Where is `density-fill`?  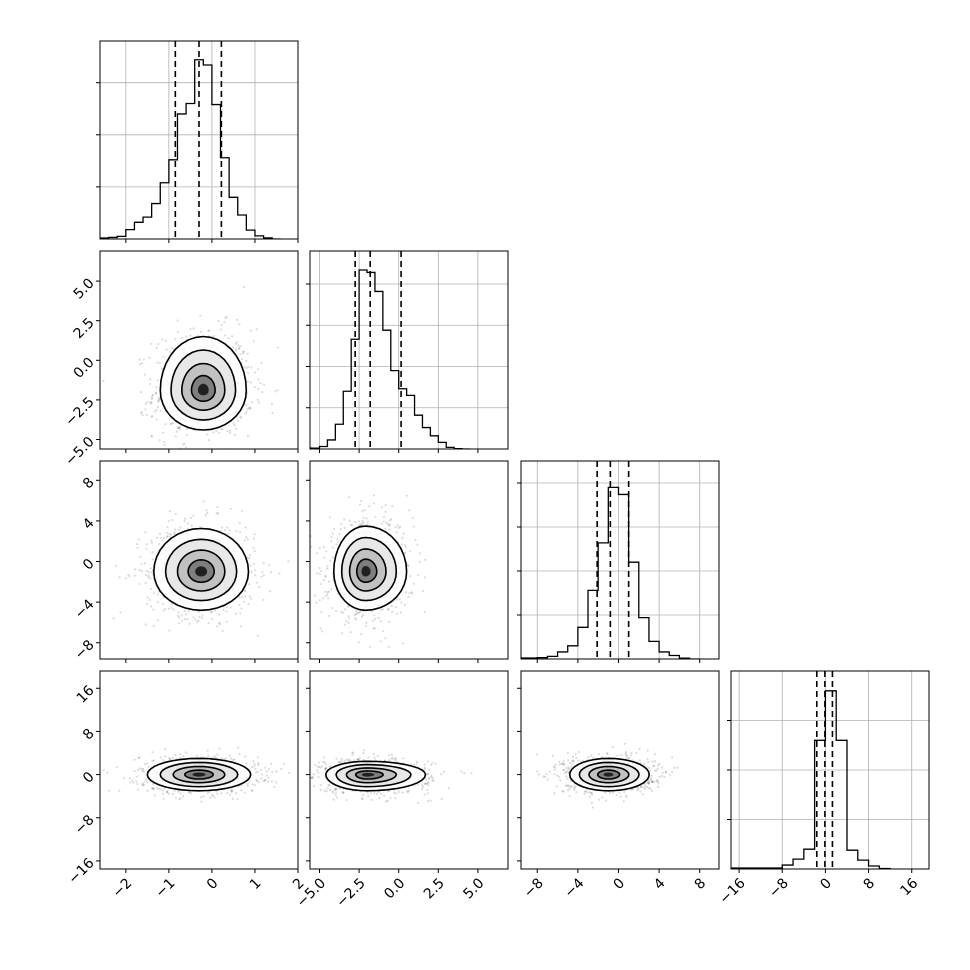 density-fill is located at coordinates (370, 568).